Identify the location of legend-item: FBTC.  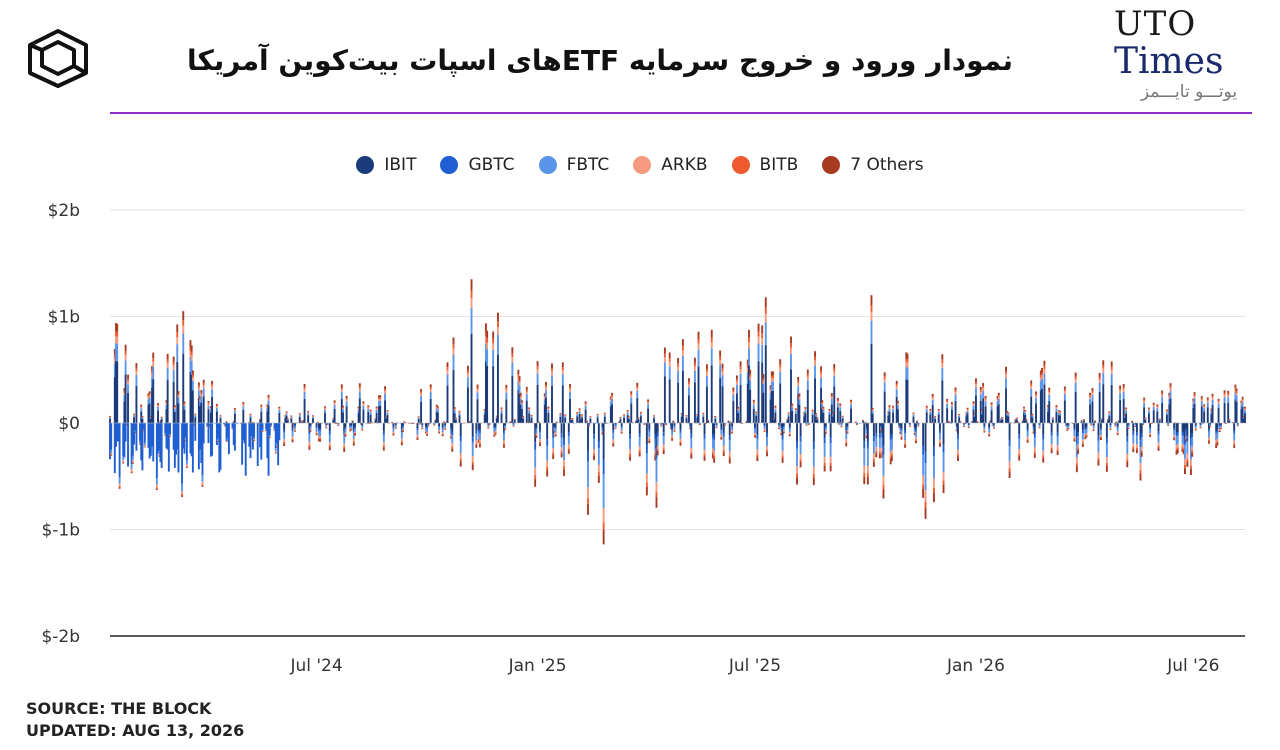
(573, 165).